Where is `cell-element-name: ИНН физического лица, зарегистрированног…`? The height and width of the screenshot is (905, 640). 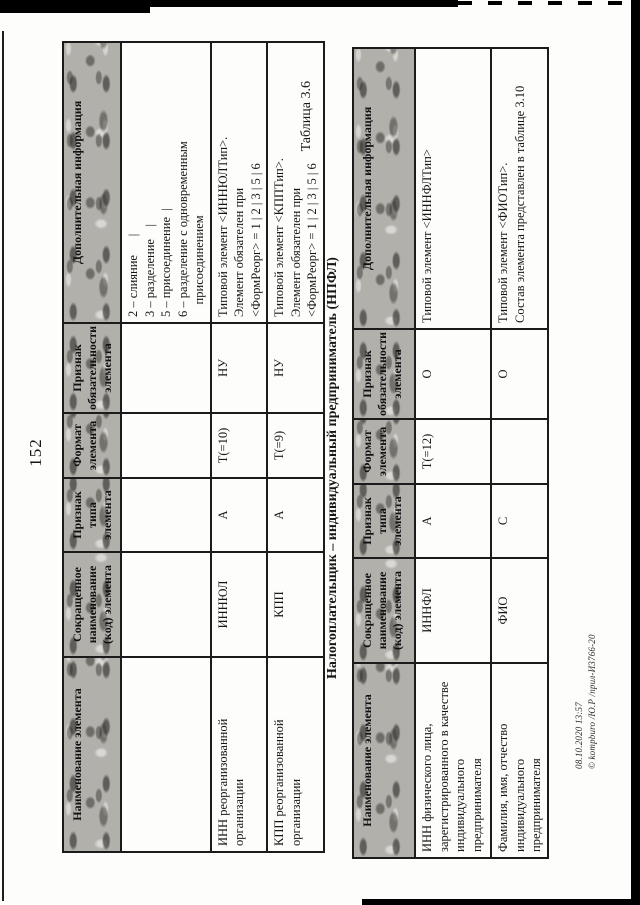
cell-element-name: ИНН физического лица, зарегистрированног… is located at coordinates (453, 760).